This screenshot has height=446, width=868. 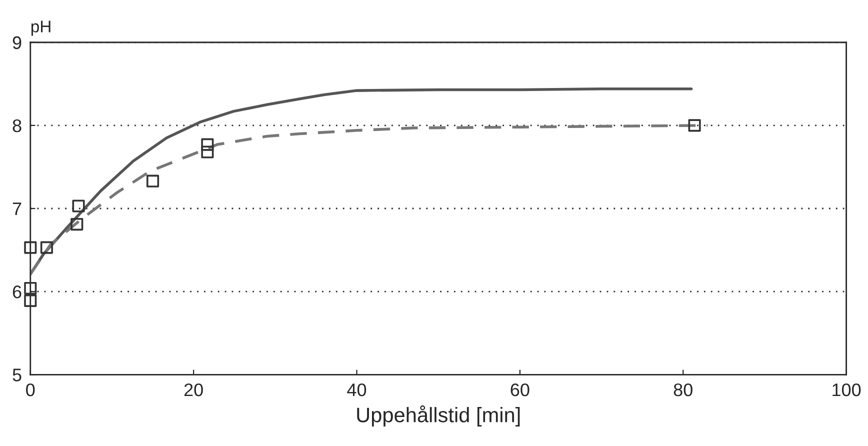 I want to click on y-tick-label: 7, so click(x=17, y=209).